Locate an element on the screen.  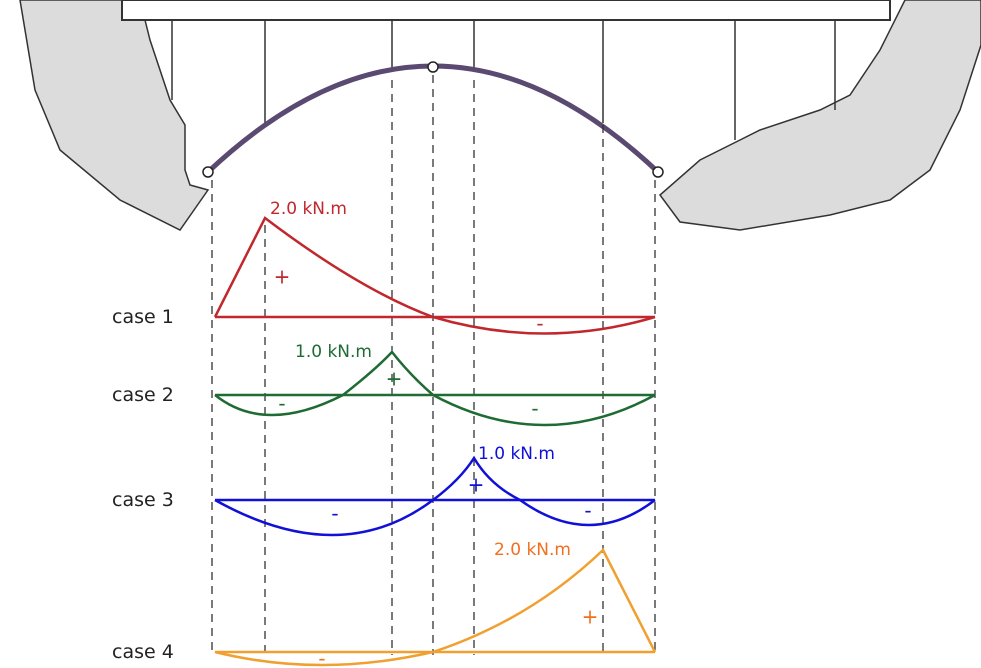
case-3-diagram is located at coordinates (435, 496).